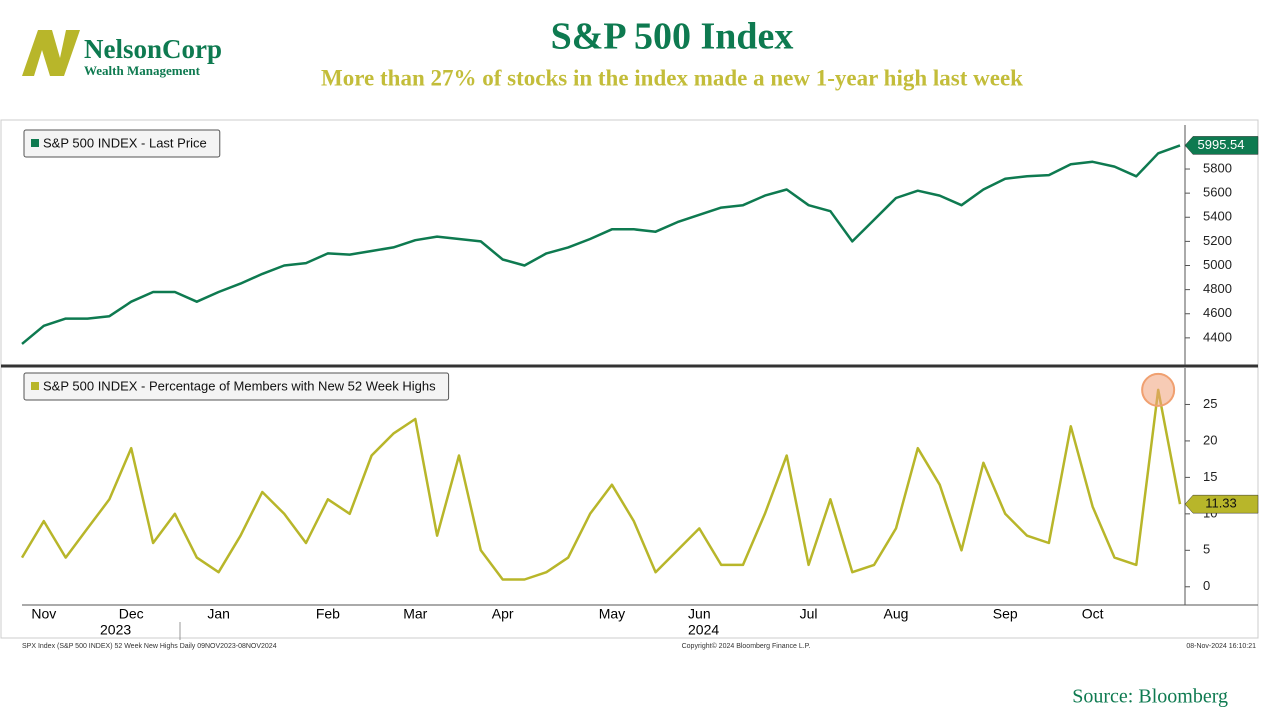  I want to click on y-tick-label: 5400, so click(1217, 216).